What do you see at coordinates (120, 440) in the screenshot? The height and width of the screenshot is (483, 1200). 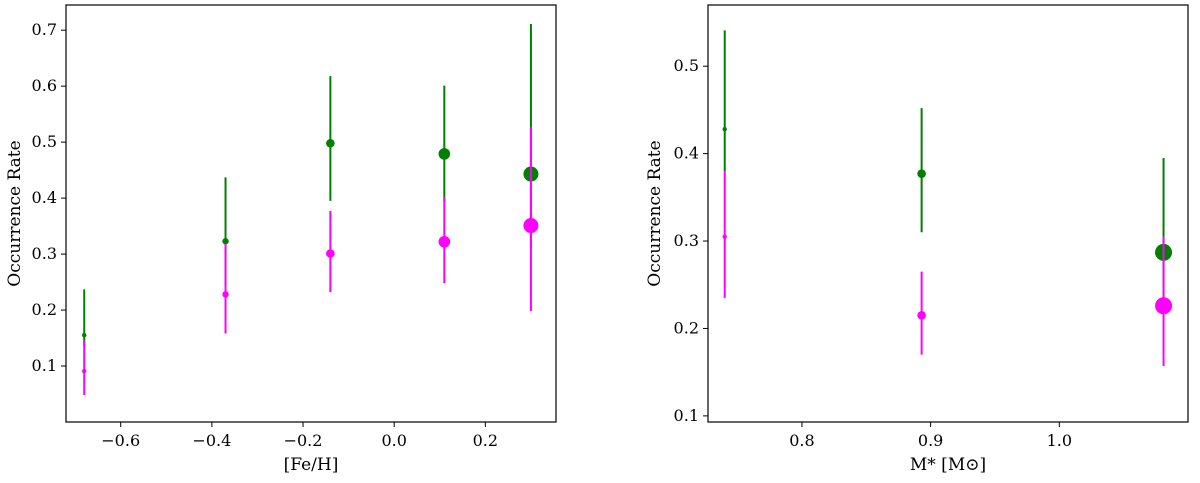 I see `x-tick-label: −0.6` at bounding box center [120, 440].